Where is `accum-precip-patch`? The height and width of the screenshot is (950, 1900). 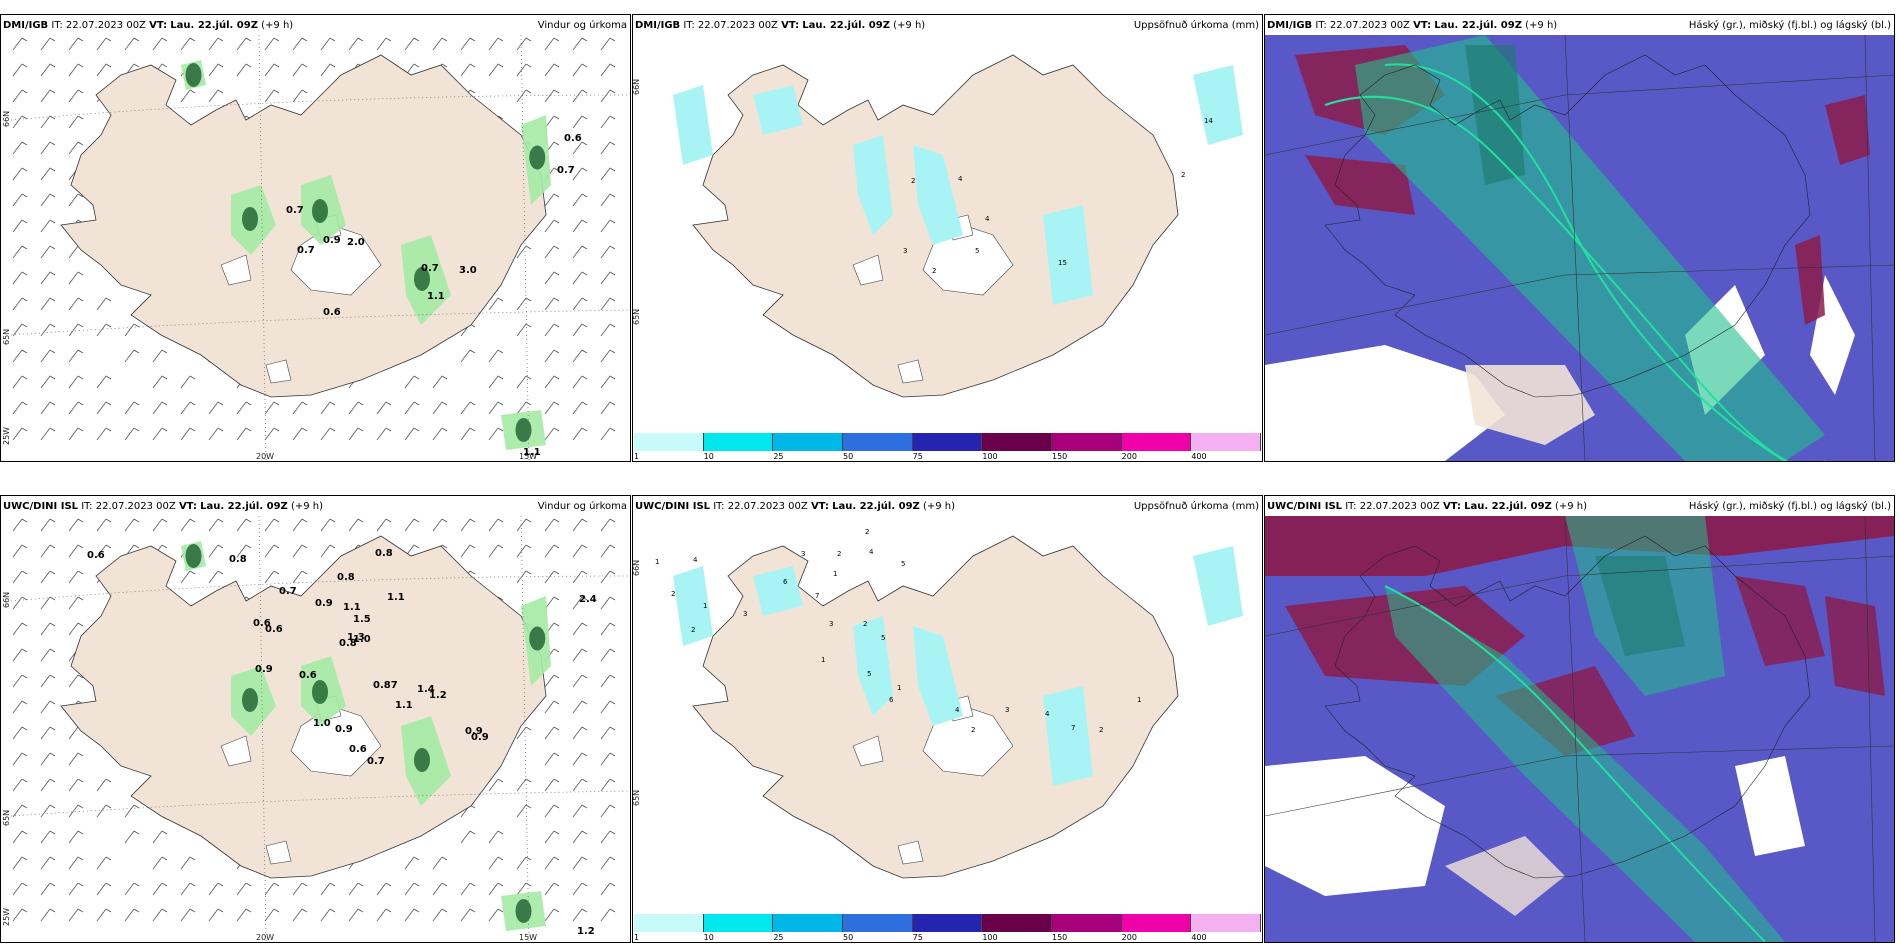 accum-precip-patch is located at coordinates (778, 591).